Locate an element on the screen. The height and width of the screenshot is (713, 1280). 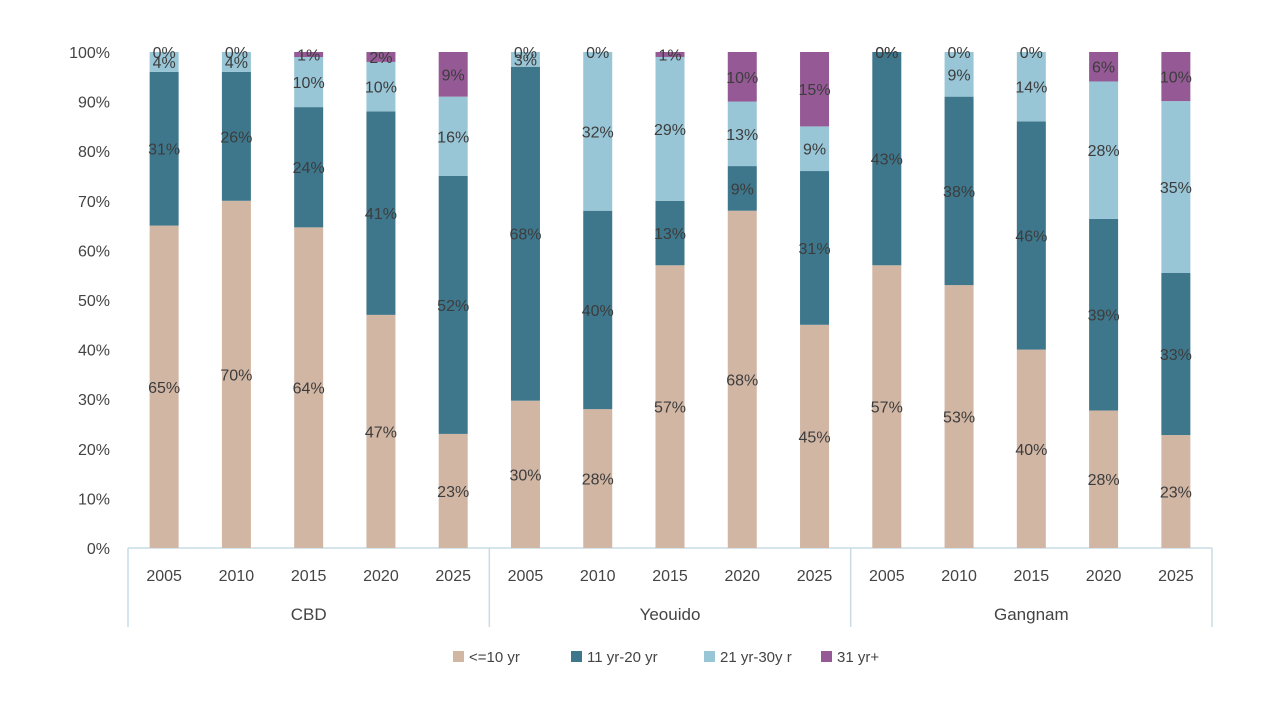
data-label: 47% is located at coordinates (381, 432).